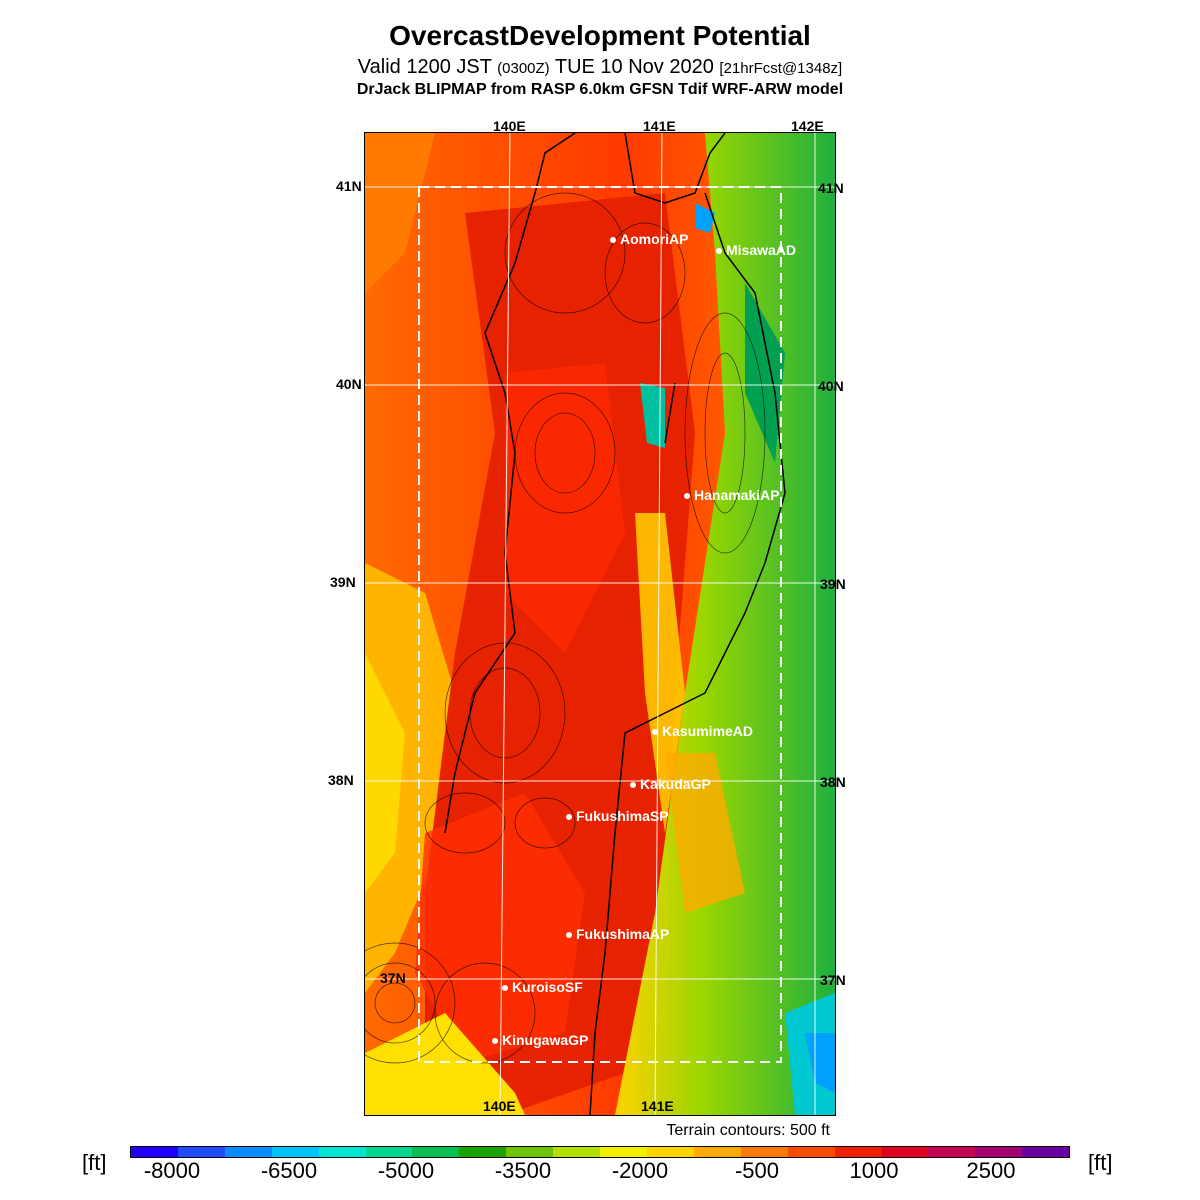 This screenshot has width=1200, height=1200. I want to click on colorbar, so click(600, 1152).